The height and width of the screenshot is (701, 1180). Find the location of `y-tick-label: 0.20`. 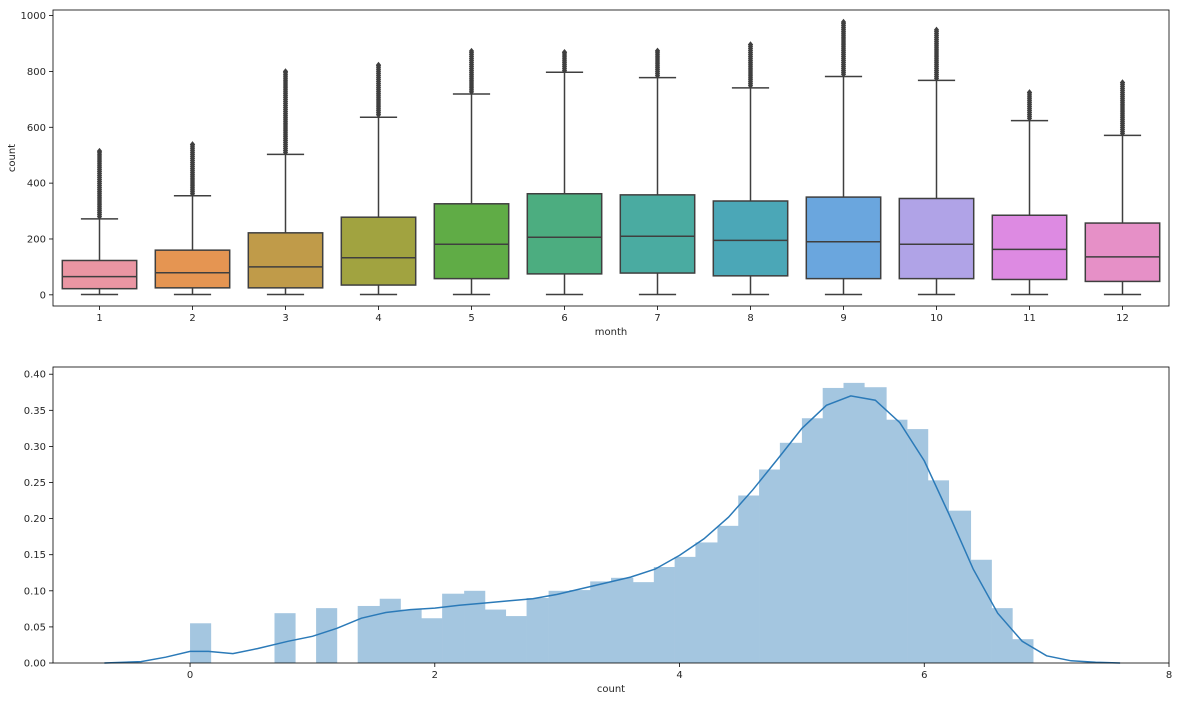

y-tick-label: 0.20 is located at coordinates (35, 519).